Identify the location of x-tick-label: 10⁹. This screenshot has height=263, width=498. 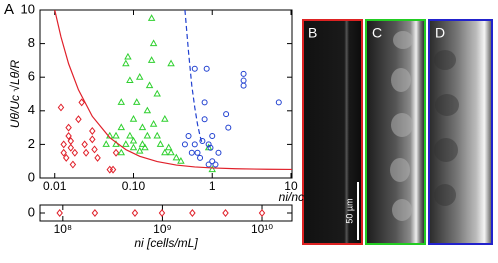
(162, 229).